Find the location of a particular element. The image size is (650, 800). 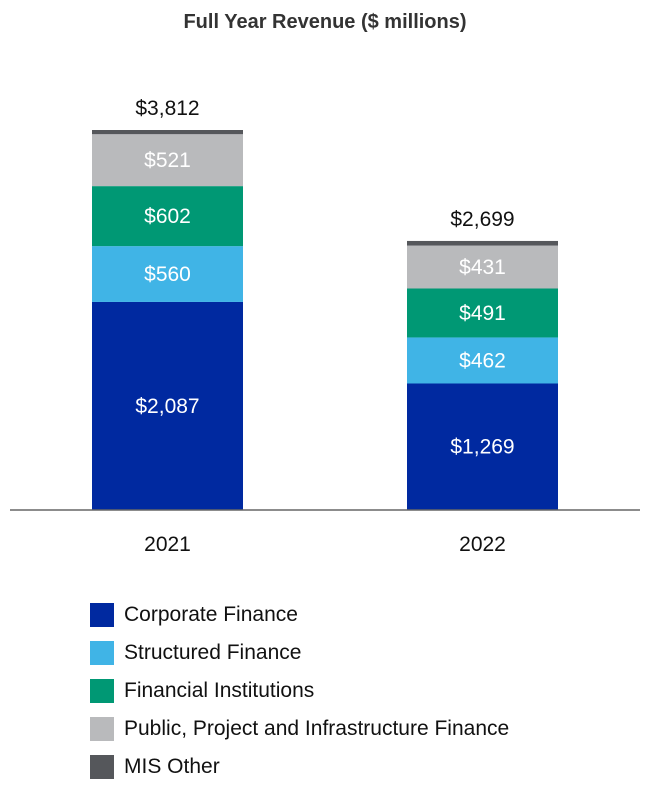

bar-segment-structured-finance-2022 is located at coordinates (482, 360).